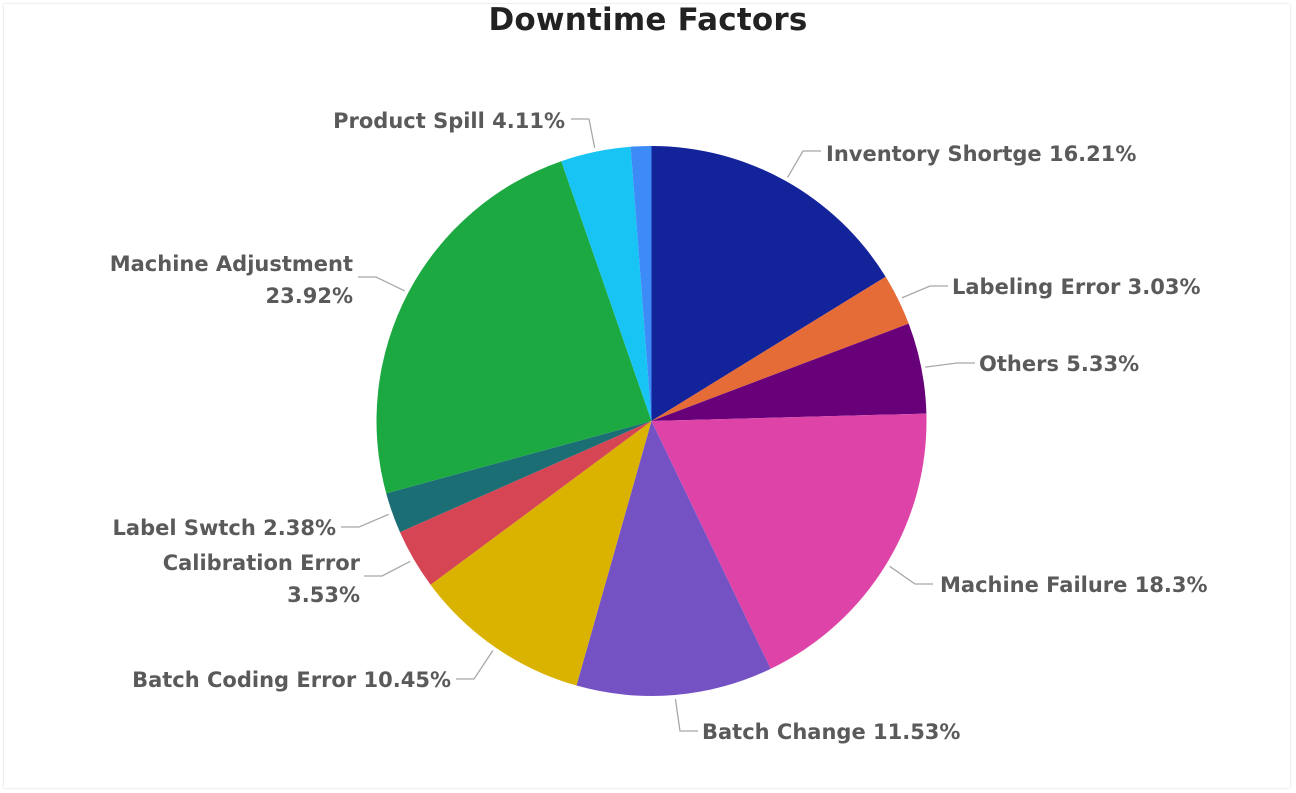  What do you see at coordinates (1076, 287) in the screenshot?
I see `slice-label-labeling-error: Labeling Error 3.03%` at bounding box center [1076, 287].